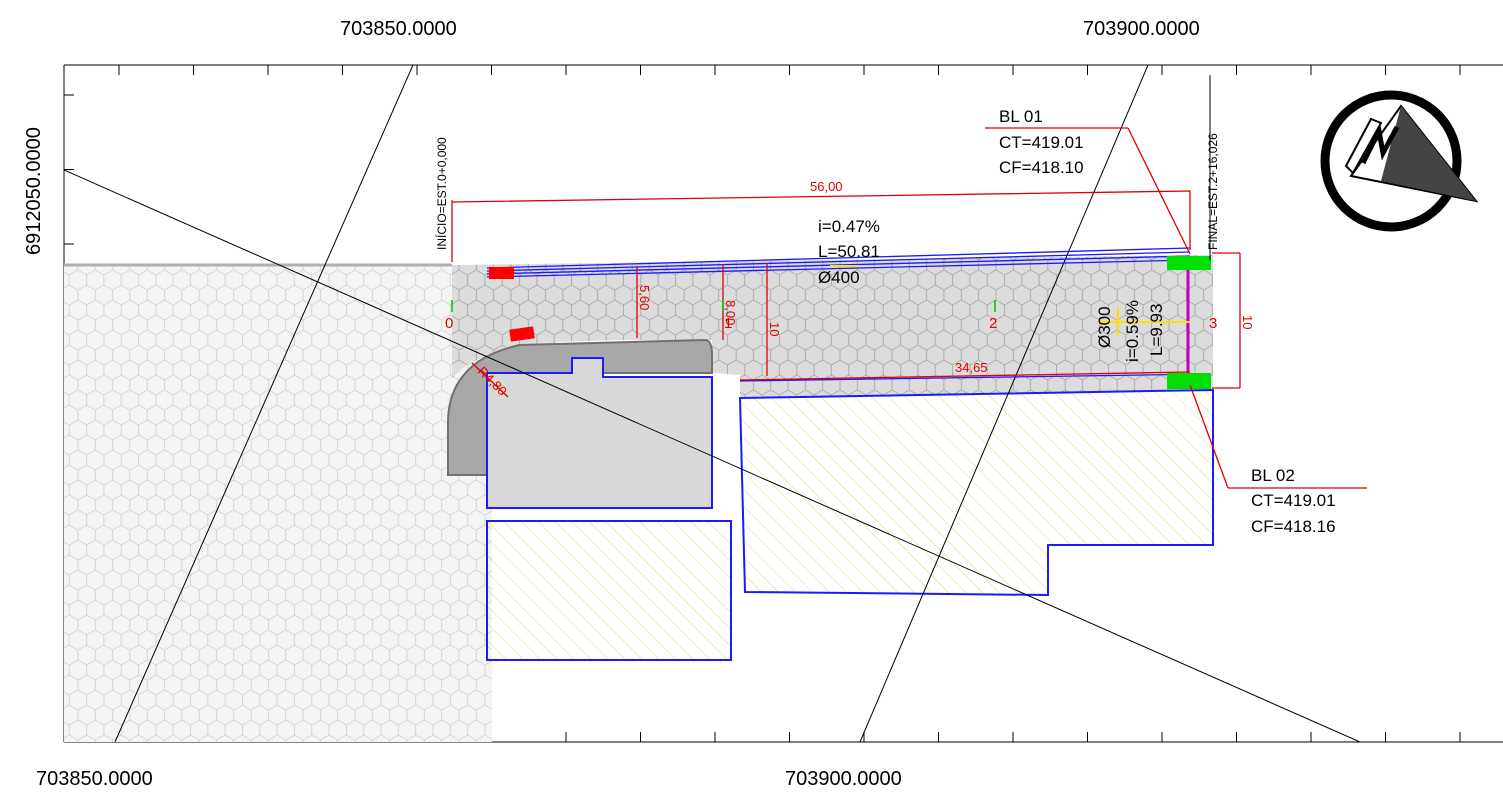 This screenshot has height=793, width=1503. What do you see at coordinates (1399, 161) in the screenshot?
I see `north-arrow-icon` at bounding box center [1399, 161].